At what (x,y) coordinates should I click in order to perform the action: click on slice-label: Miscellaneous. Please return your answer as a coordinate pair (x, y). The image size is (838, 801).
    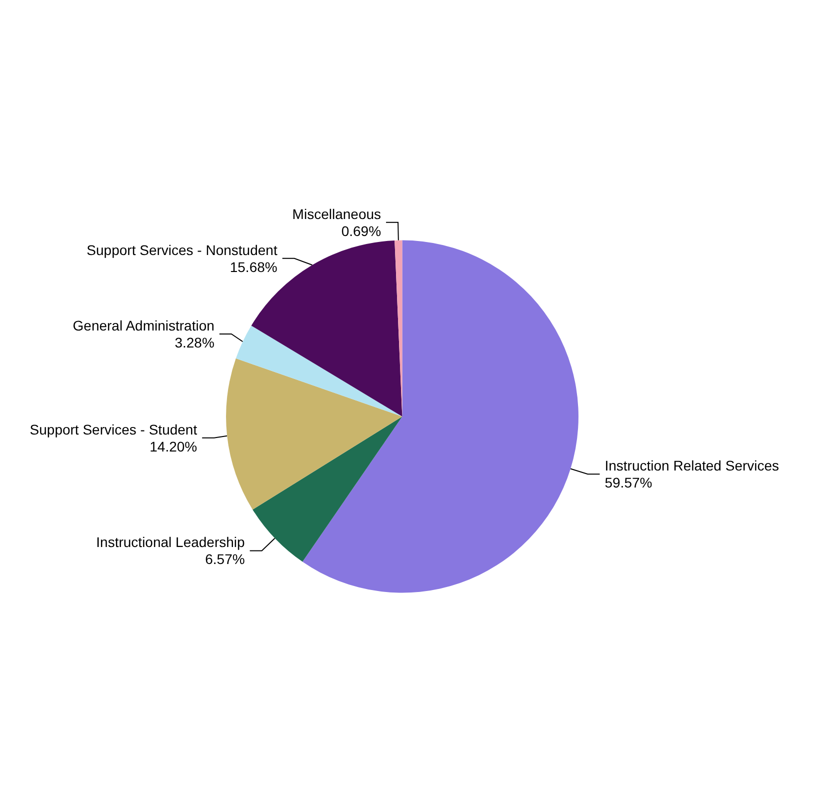
    Looking at the image, I should click on (337, 214).